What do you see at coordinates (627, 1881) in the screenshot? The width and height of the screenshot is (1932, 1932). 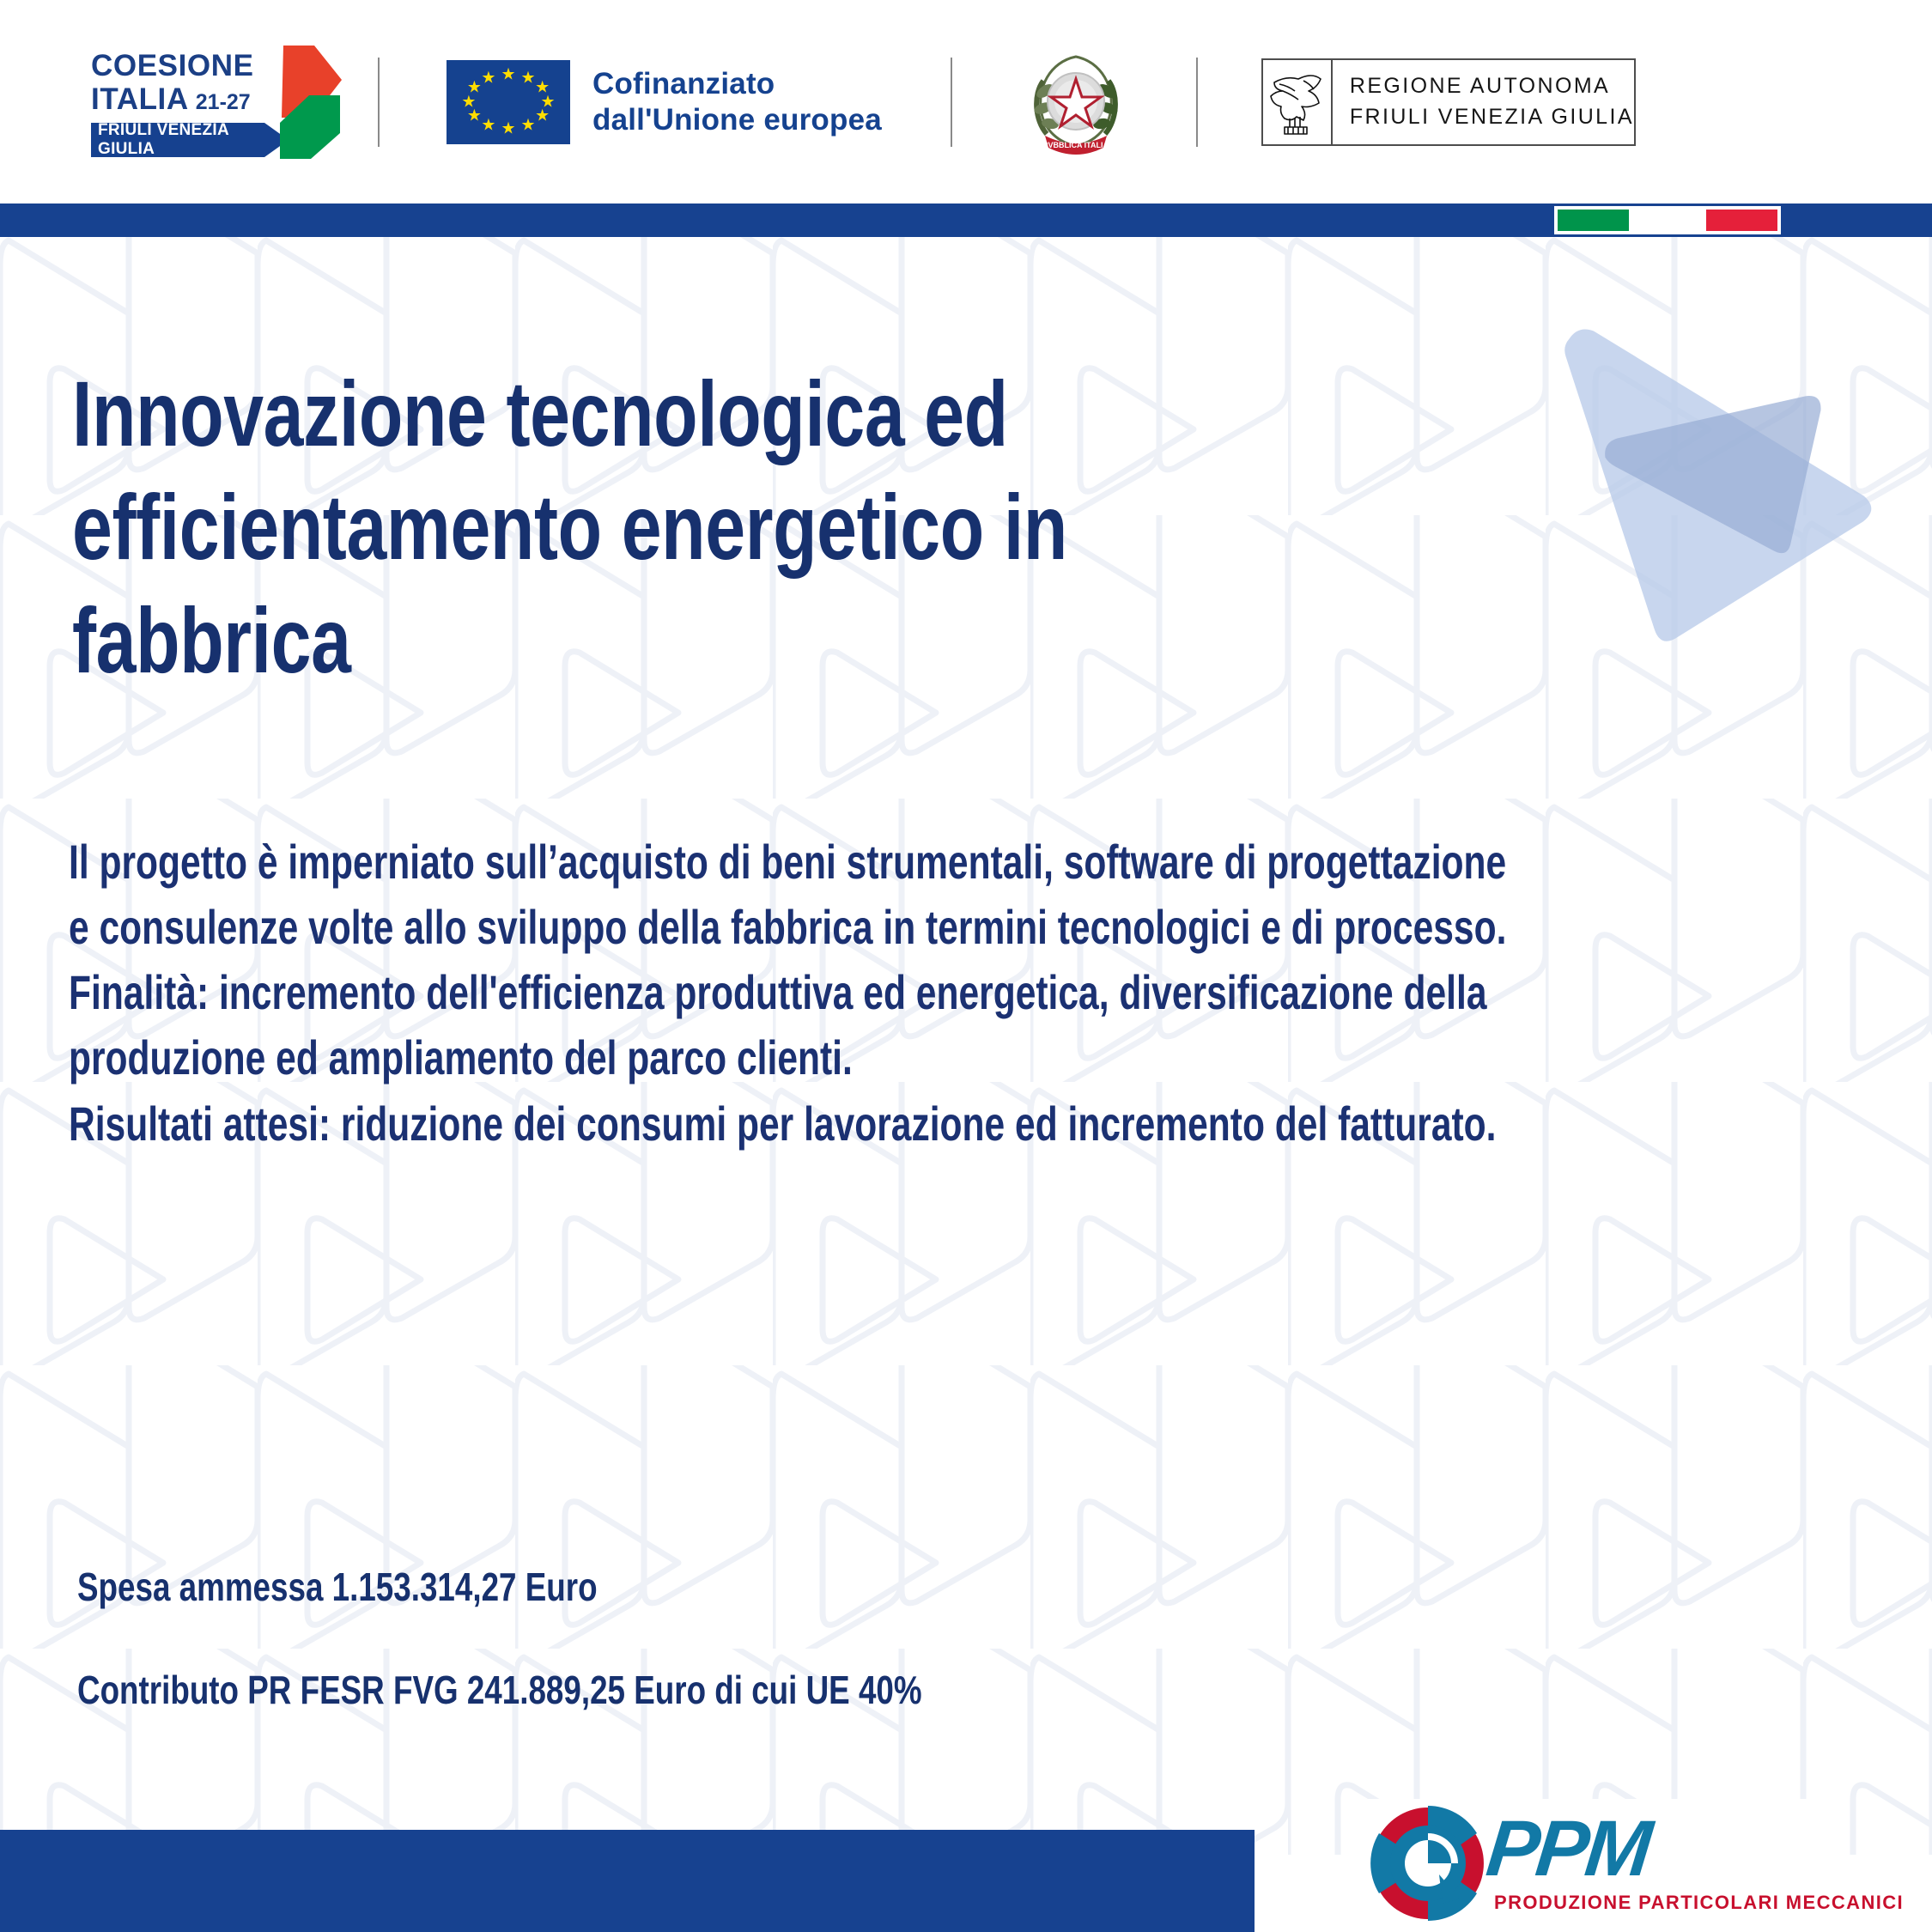 I see `bottom-accent-bar` at bounding box center [627, 1881].